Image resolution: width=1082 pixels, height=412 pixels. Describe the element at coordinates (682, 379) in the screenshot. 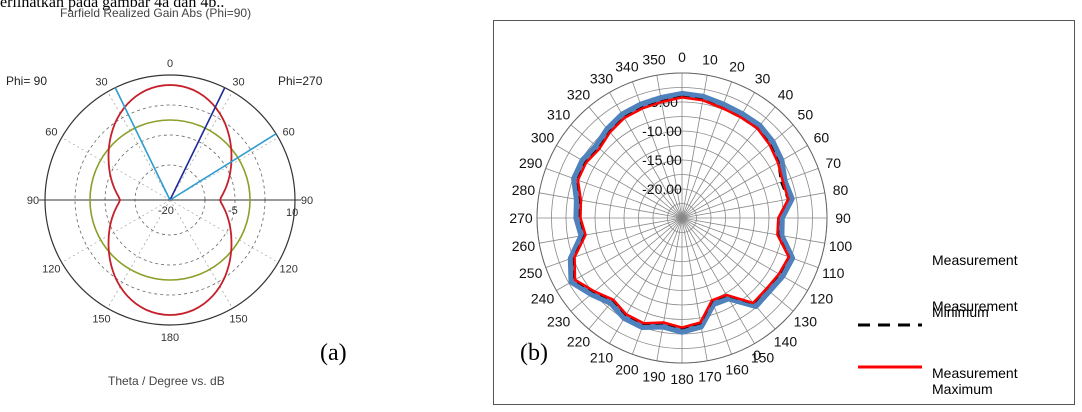

I see `angle-tick-label: 180` at that location.